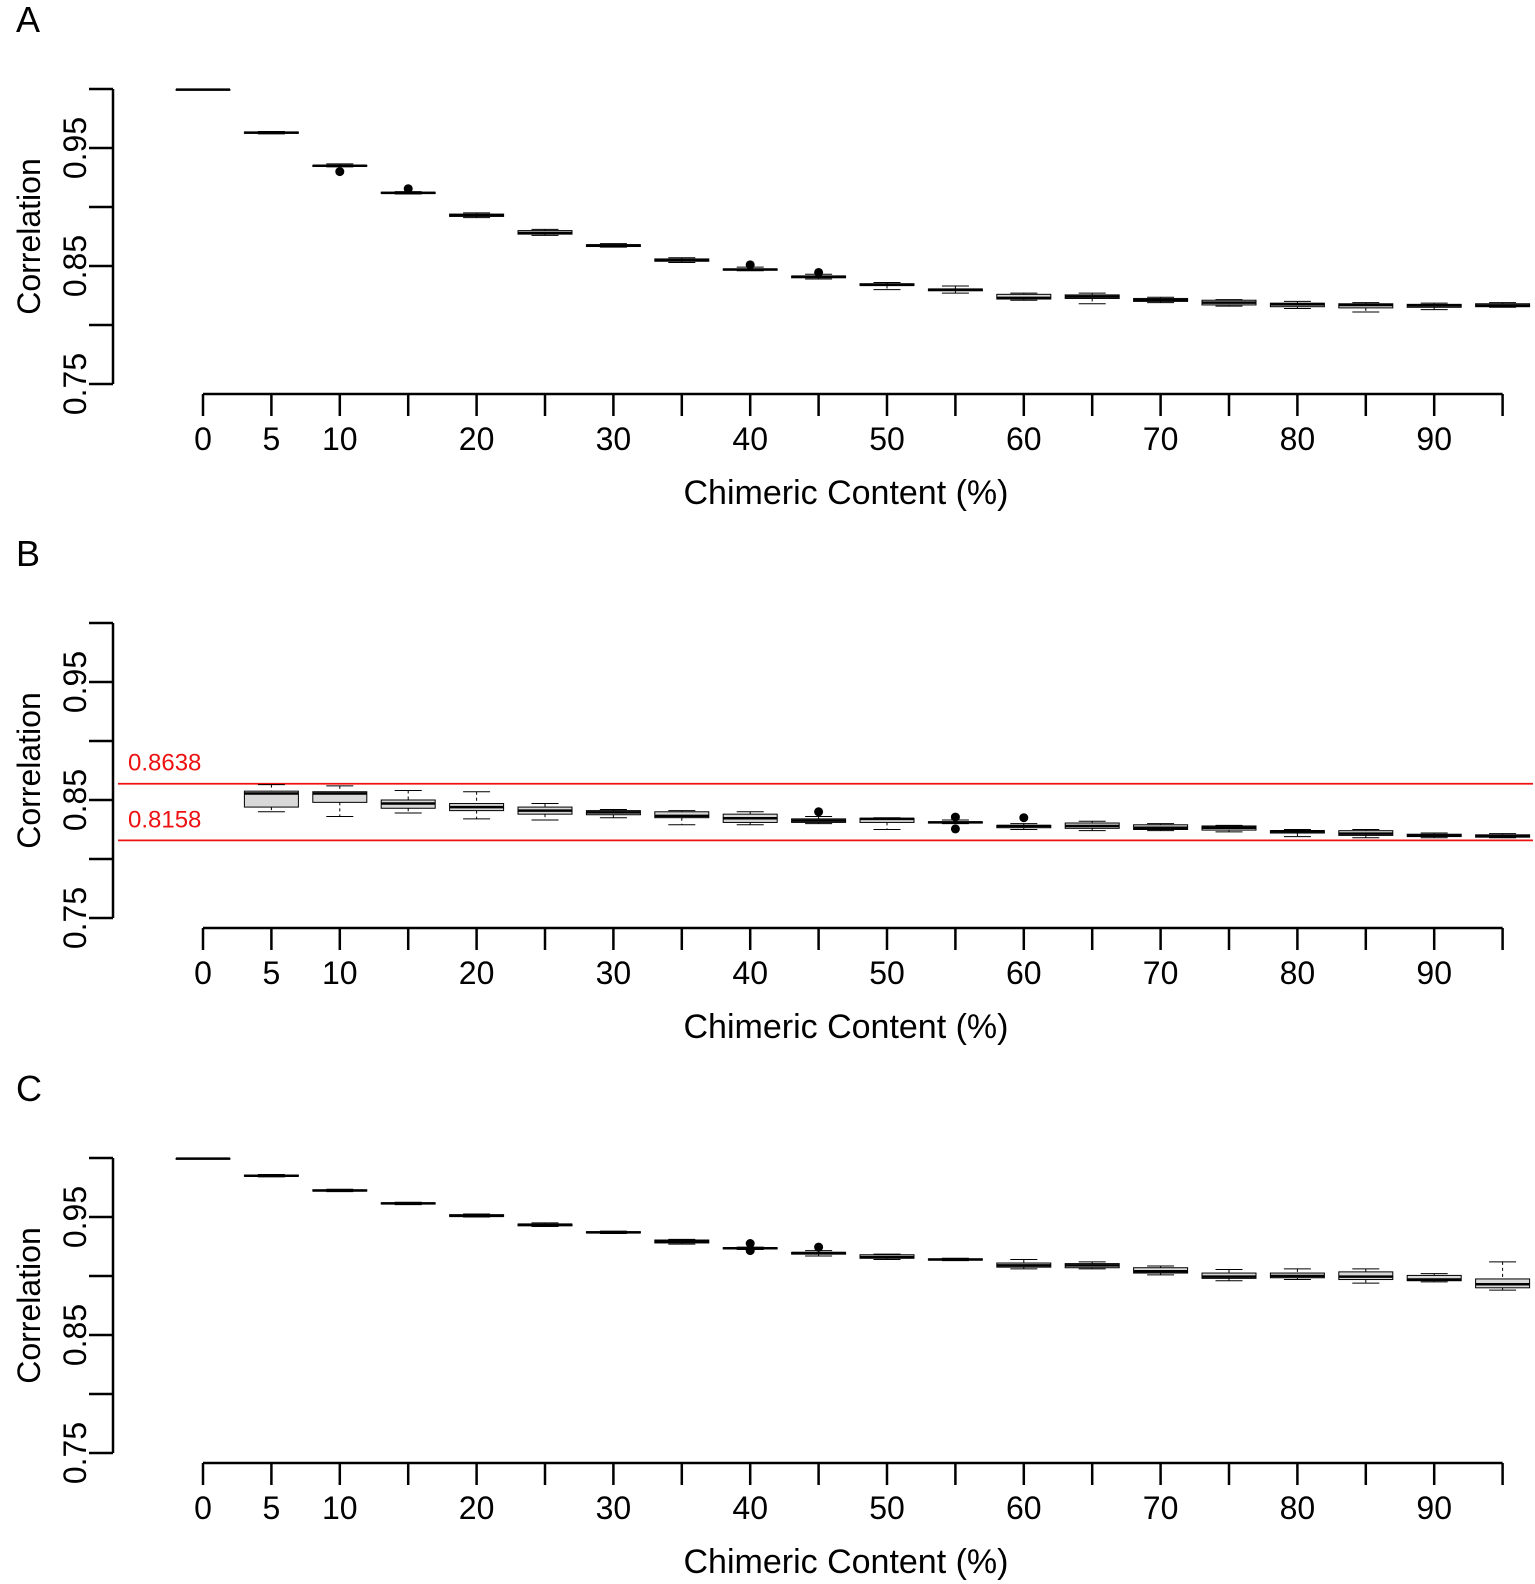 The height and width of the screenshot is (1584, 1535). I want to click on panel-label: A, so click(28, 20).